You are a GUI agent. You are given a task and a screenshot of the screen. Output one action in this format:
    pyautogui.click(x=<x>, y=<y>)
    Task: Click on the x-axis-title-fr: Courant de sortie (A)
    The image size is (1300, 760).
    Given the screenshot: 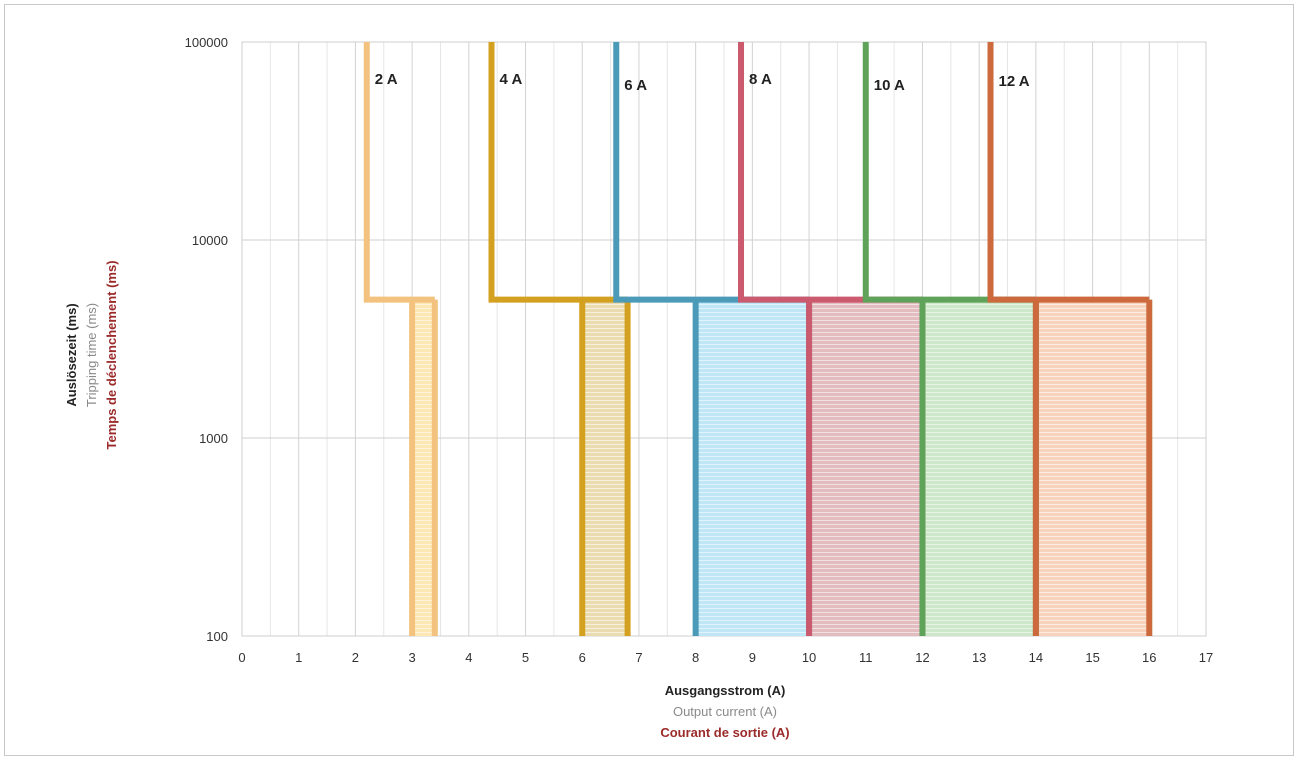 What is the action you would take?
    pyautogui.click(x=724, y=732)
    